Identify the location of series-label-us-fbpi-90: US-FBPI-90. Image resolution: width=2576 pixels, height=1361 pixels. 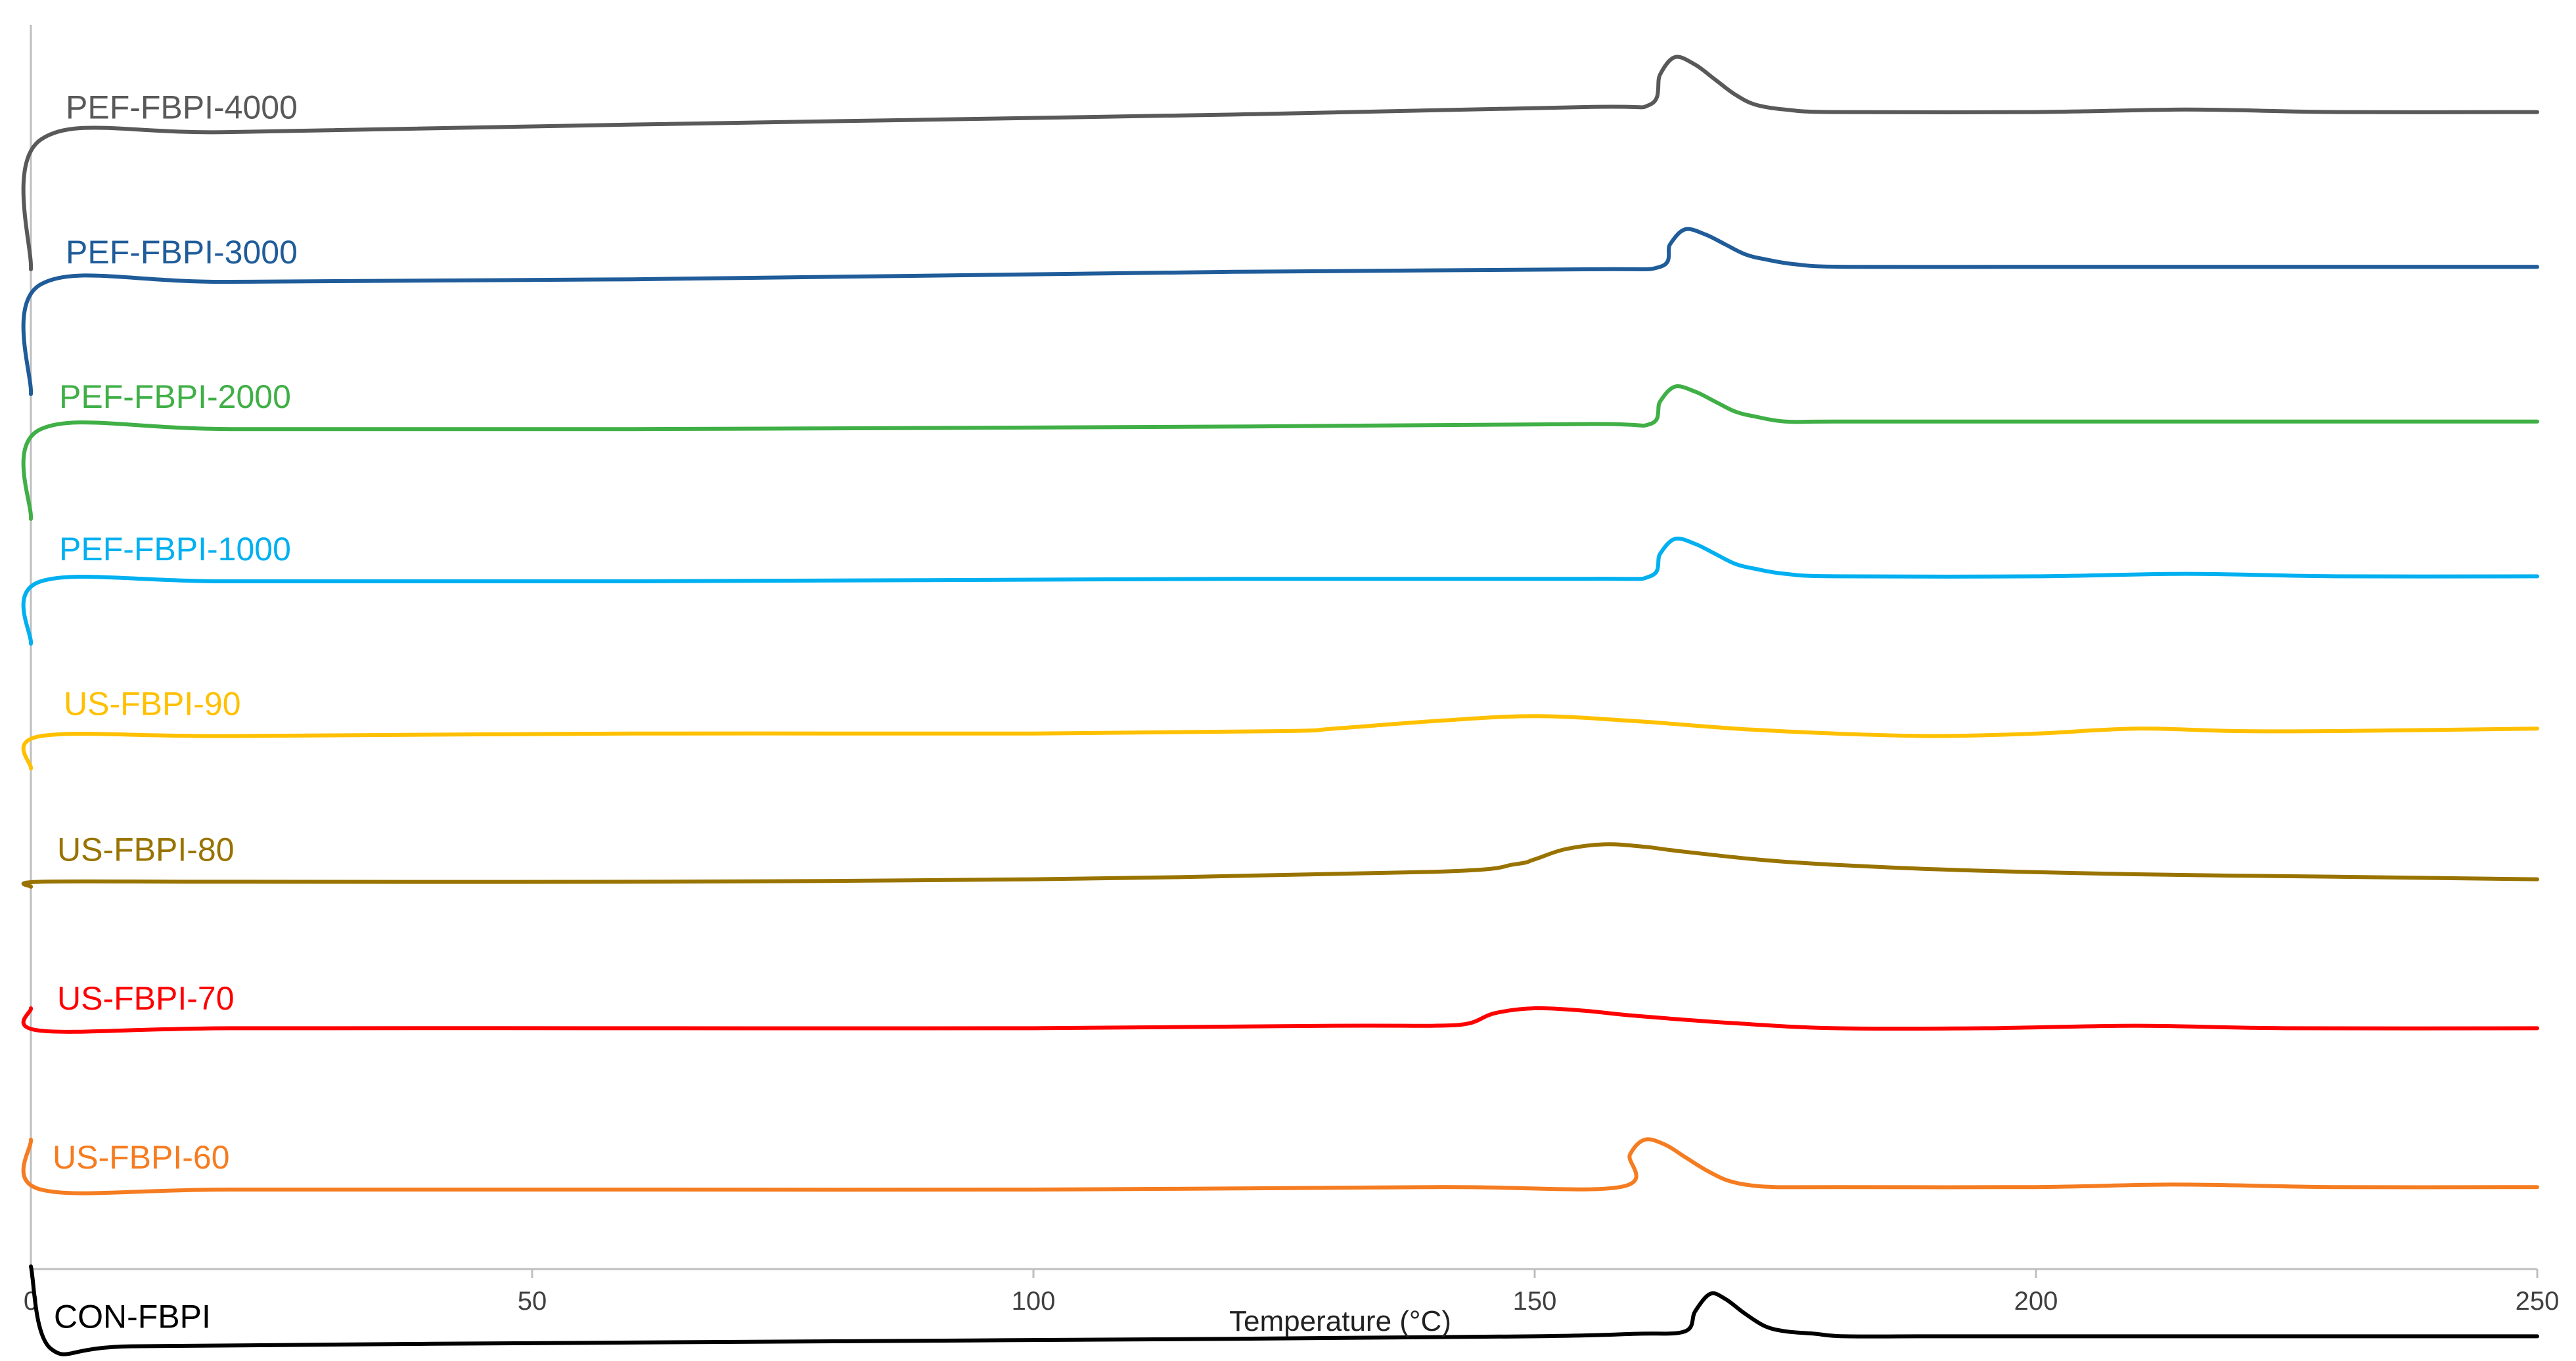
(152, 704).